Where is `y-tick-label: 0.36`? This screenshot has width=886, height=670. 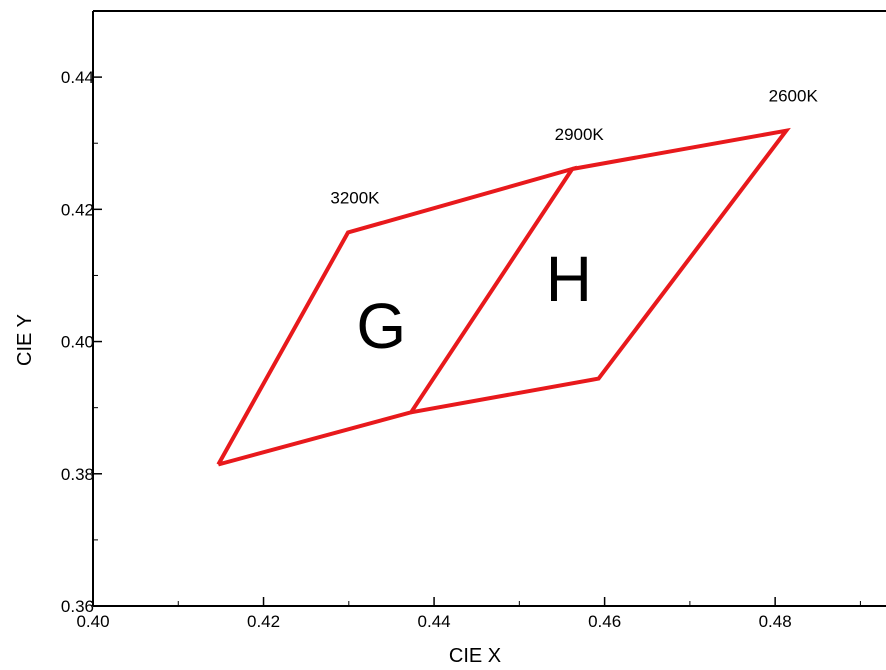 y-tick-label: 0.36 is located at coordinates (77, 606).